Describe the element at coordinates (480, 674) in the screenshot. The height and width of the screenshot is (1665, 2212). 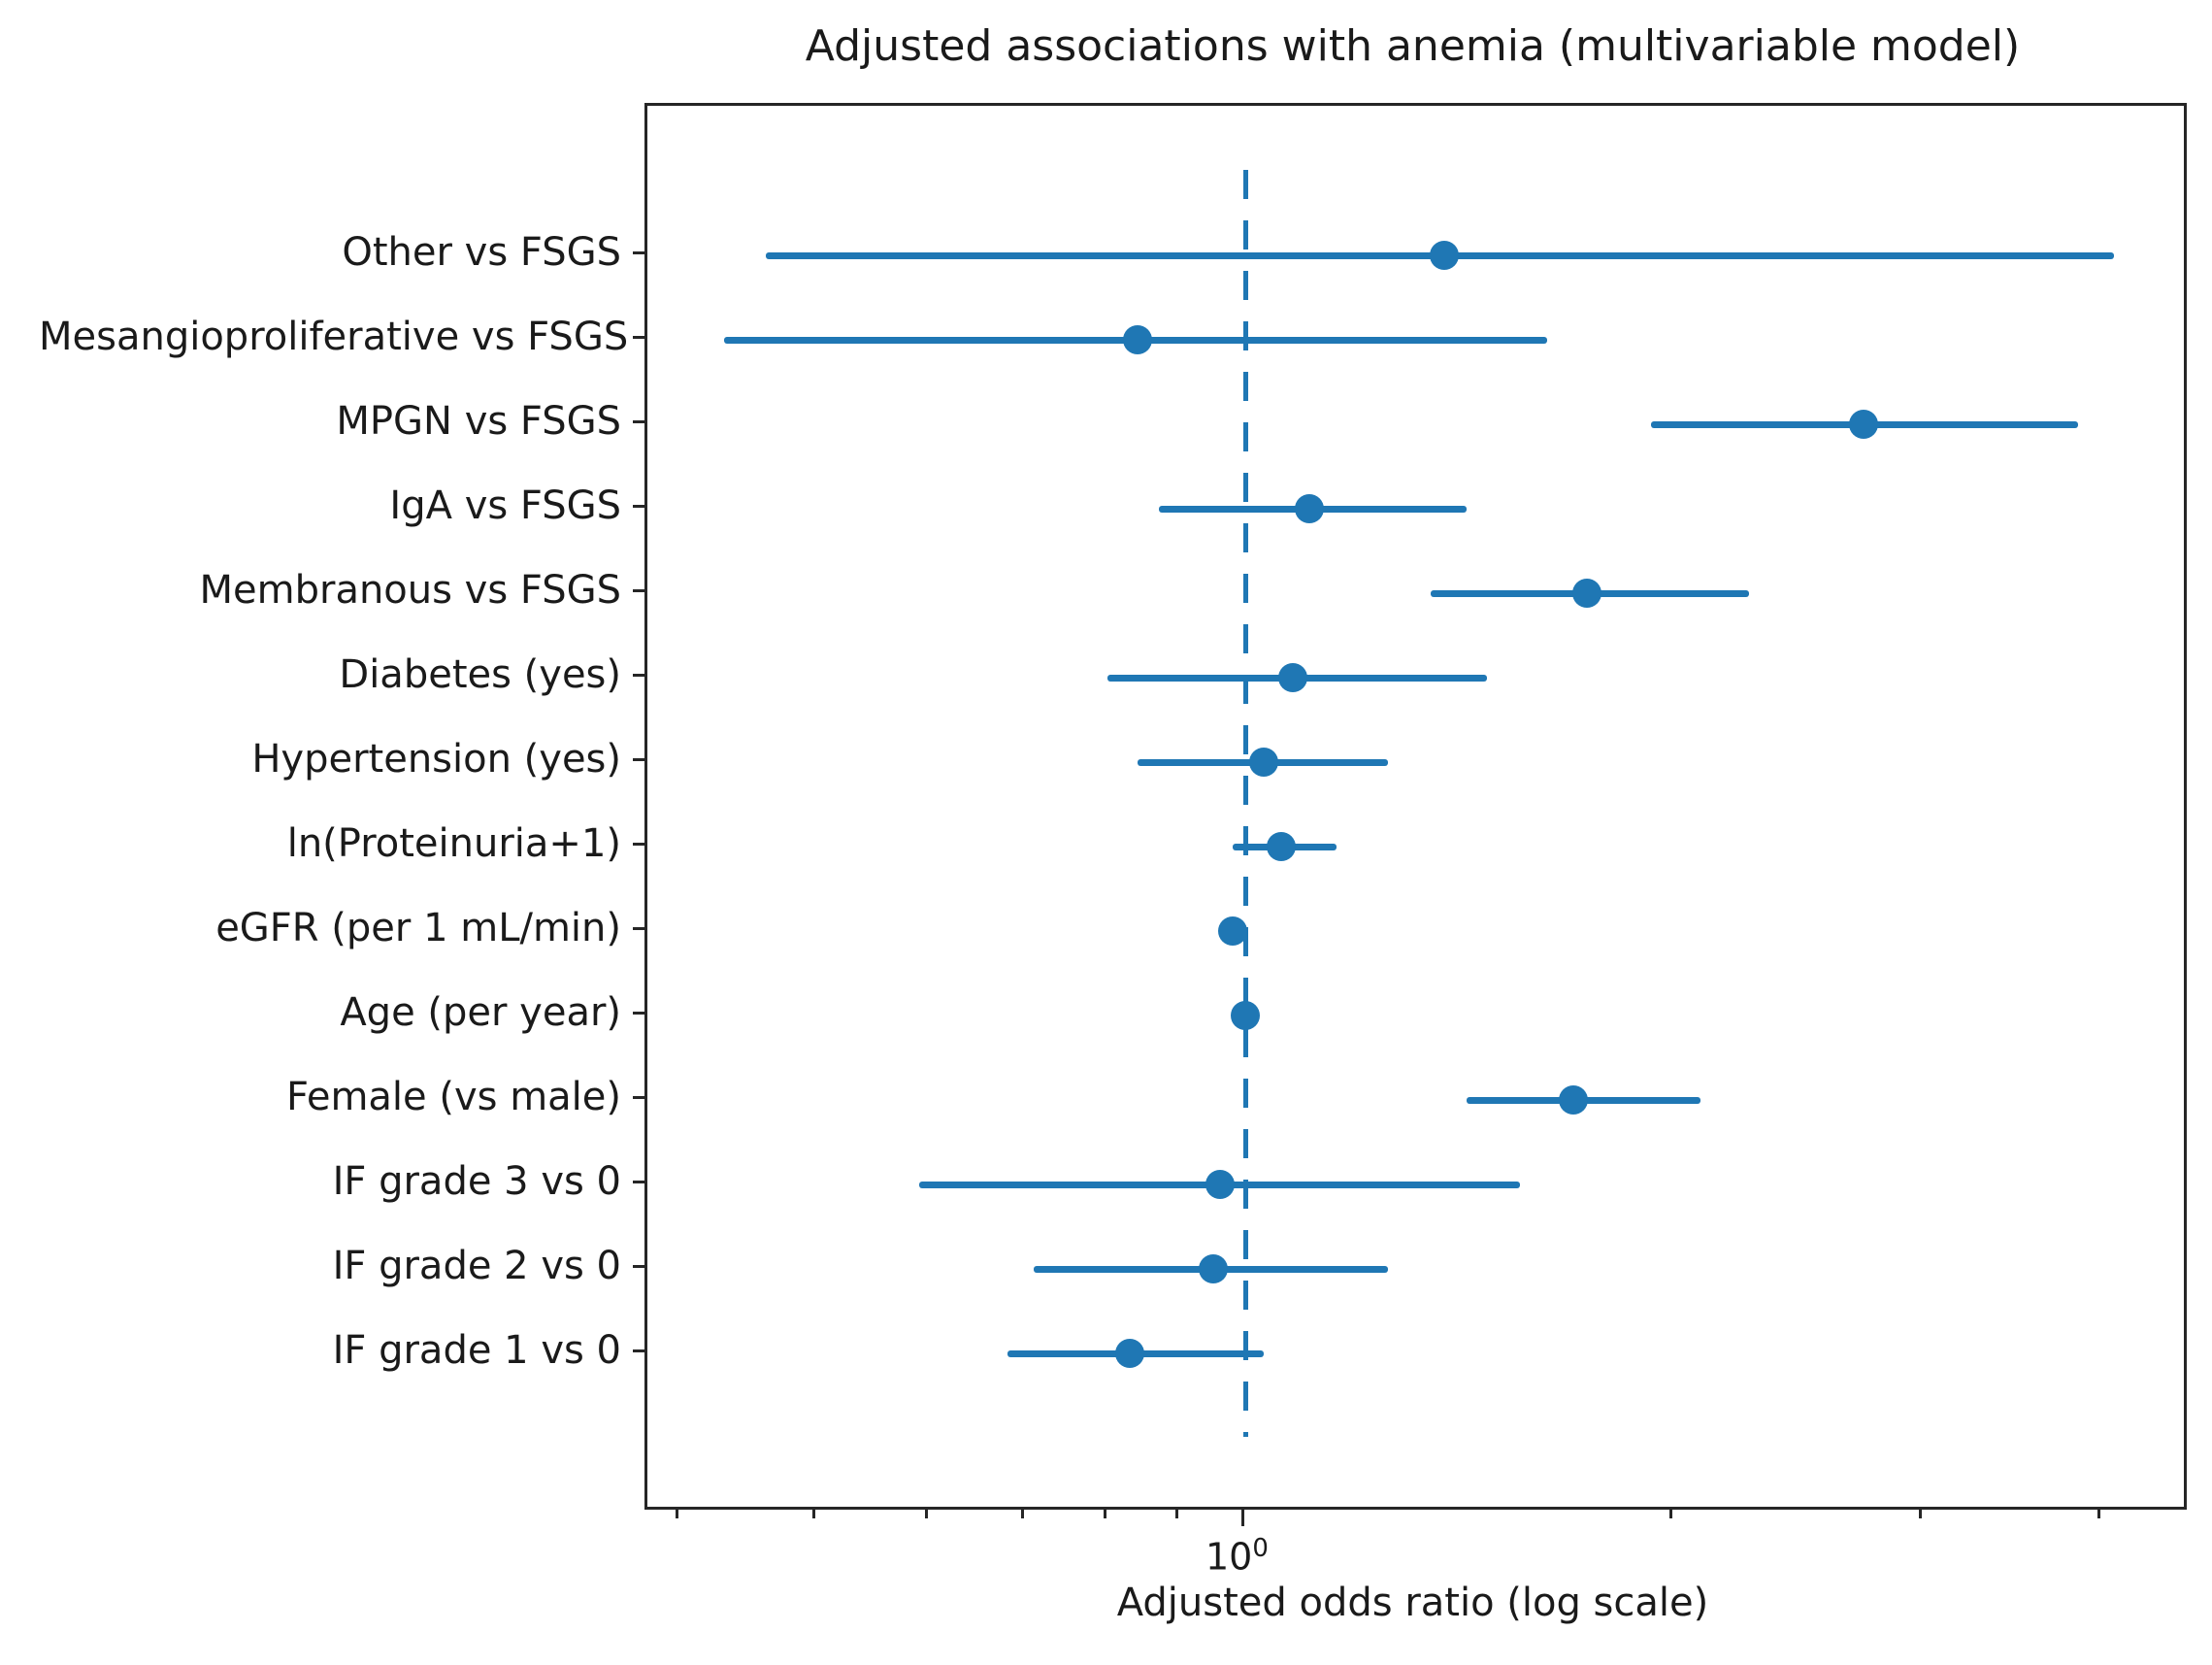
I see `y-axis-label: Diabetes (yes)` at that location.